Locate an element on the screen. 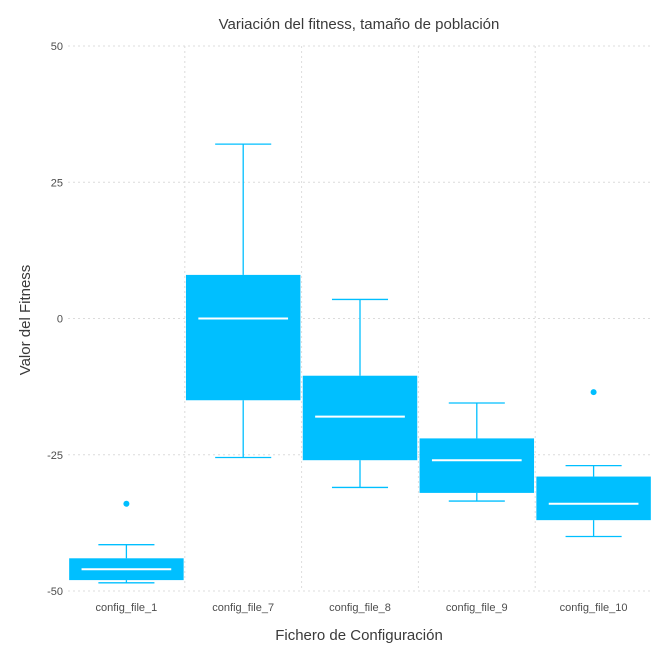 This screenshot has width=672, height=672. y-tick-label: 0 is located at coordinates (60, 320).